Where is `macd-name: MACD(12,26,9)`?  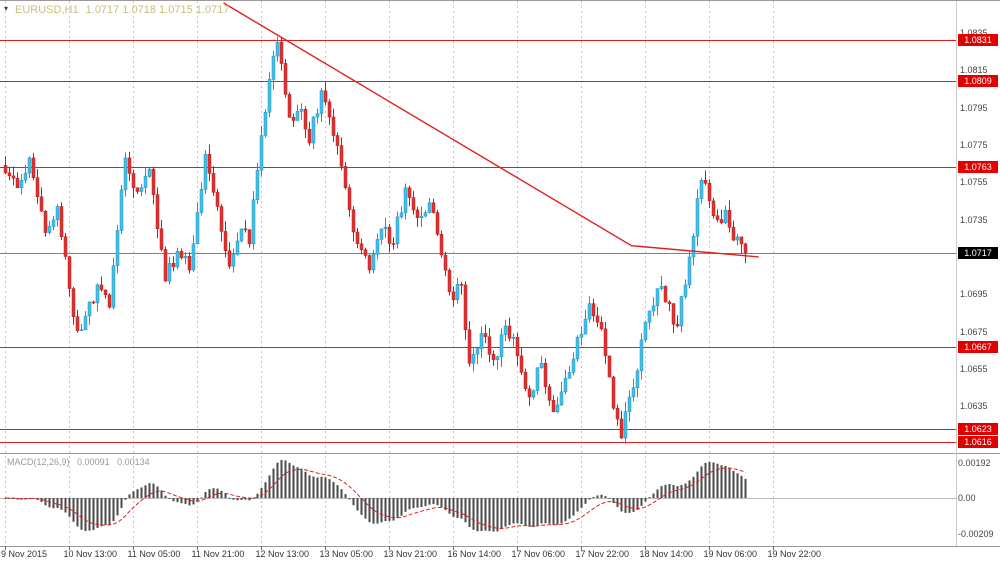
macd-name: MACD(12,26,9) is located at coordinates (38, 462).